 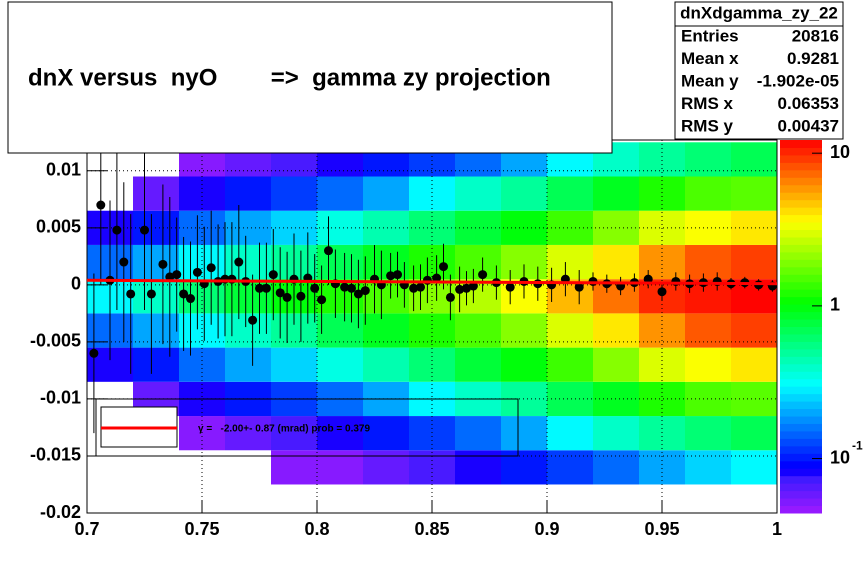 I want to click on z-tick-label: 1, so click(x=835, y=305).